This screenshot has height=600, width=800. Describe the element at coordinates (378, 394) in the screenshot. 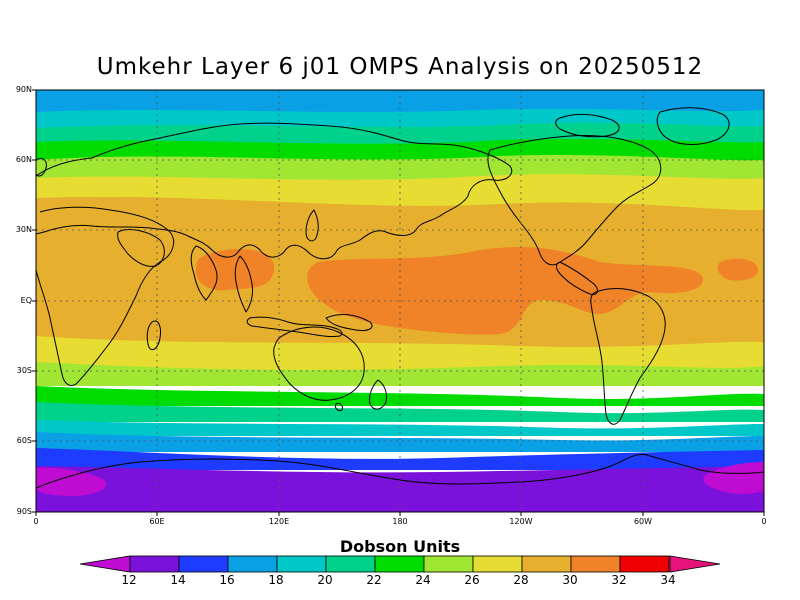

I see `coast-newzealand` at that location.